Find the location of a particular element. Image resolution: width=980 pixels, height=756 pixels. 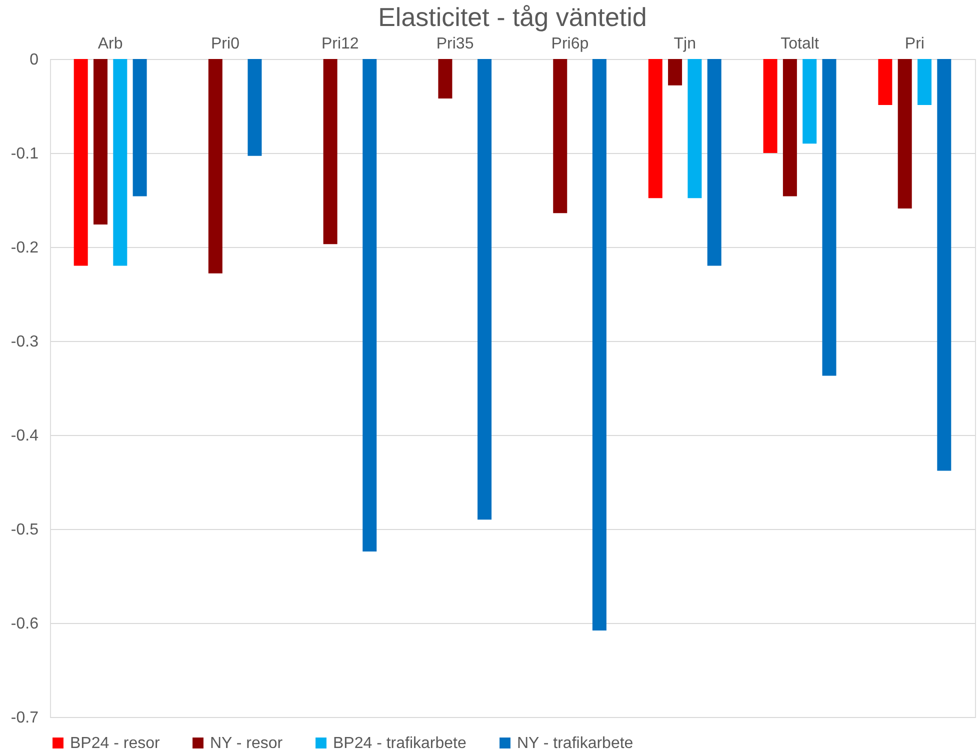

x-tick-label: Pri12 is located at coordinates (340, 44).